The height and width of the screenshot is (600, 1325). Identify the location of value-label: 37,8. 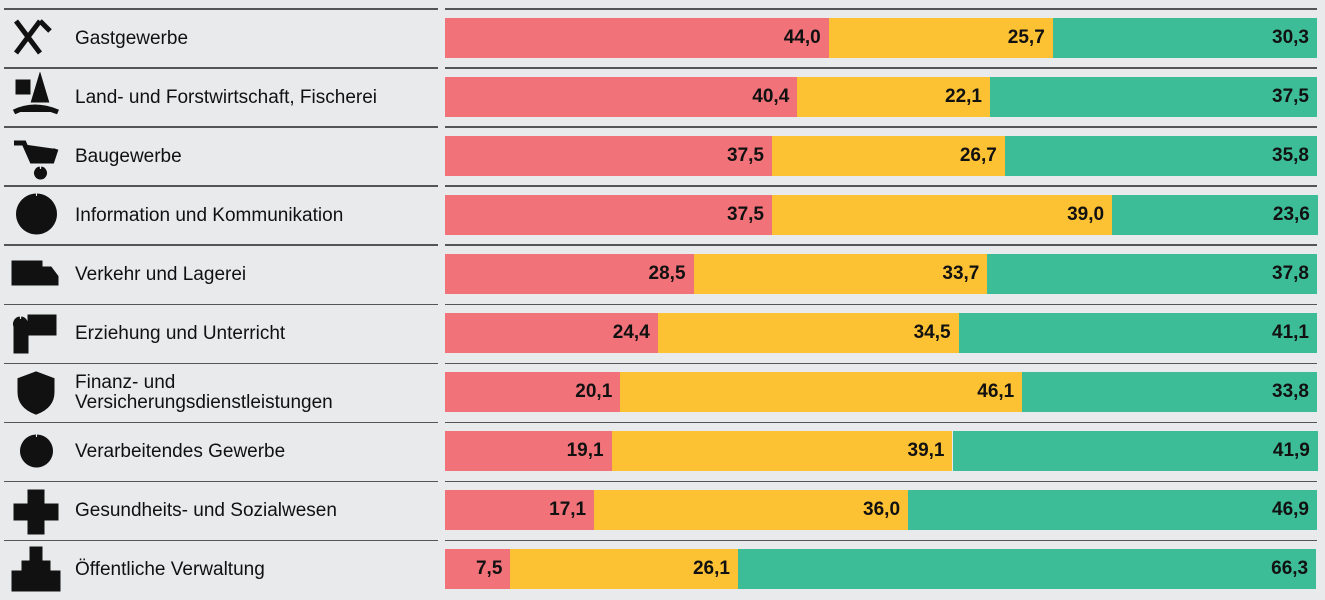
(1290, 273).